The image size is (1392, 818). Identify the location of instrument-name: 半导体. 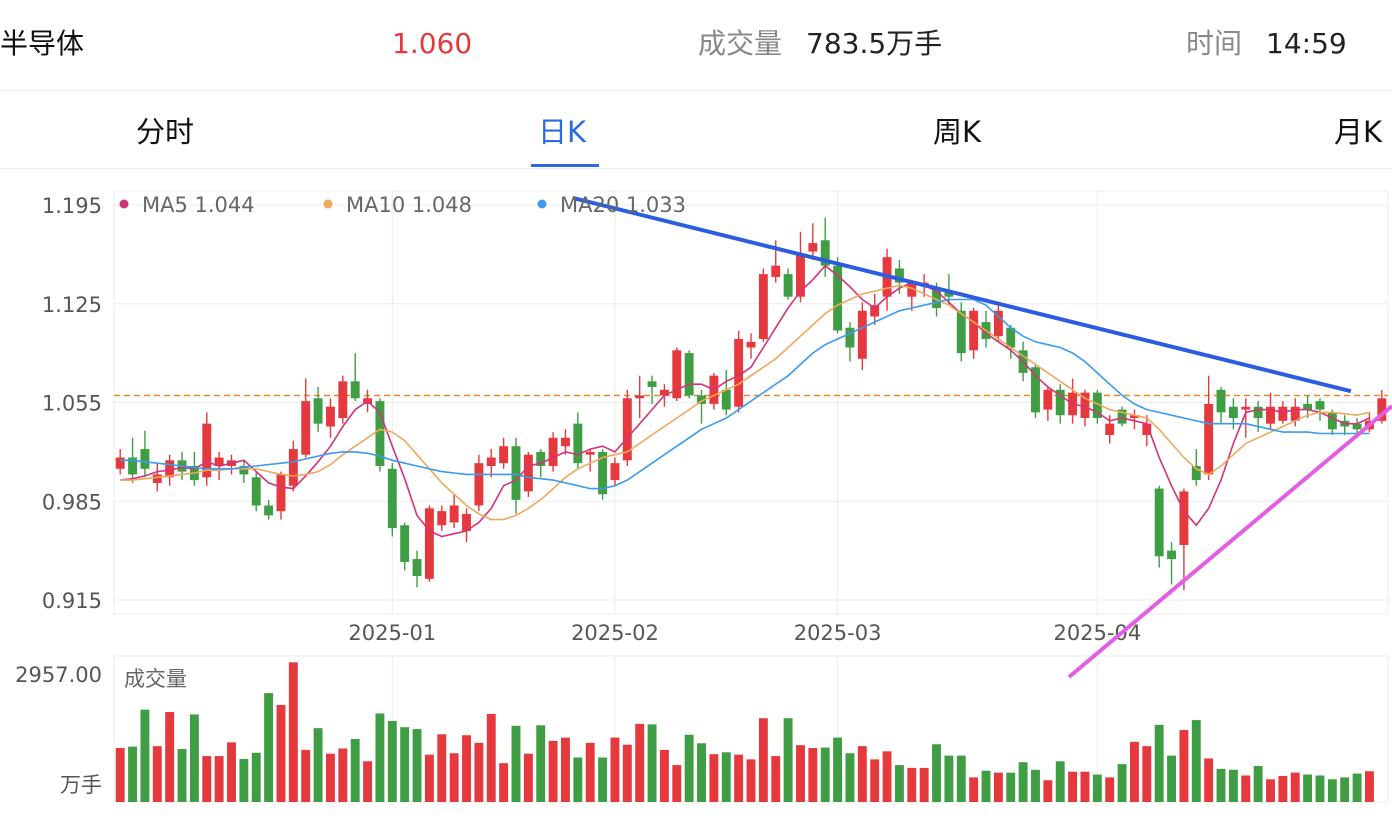
(42, 43).